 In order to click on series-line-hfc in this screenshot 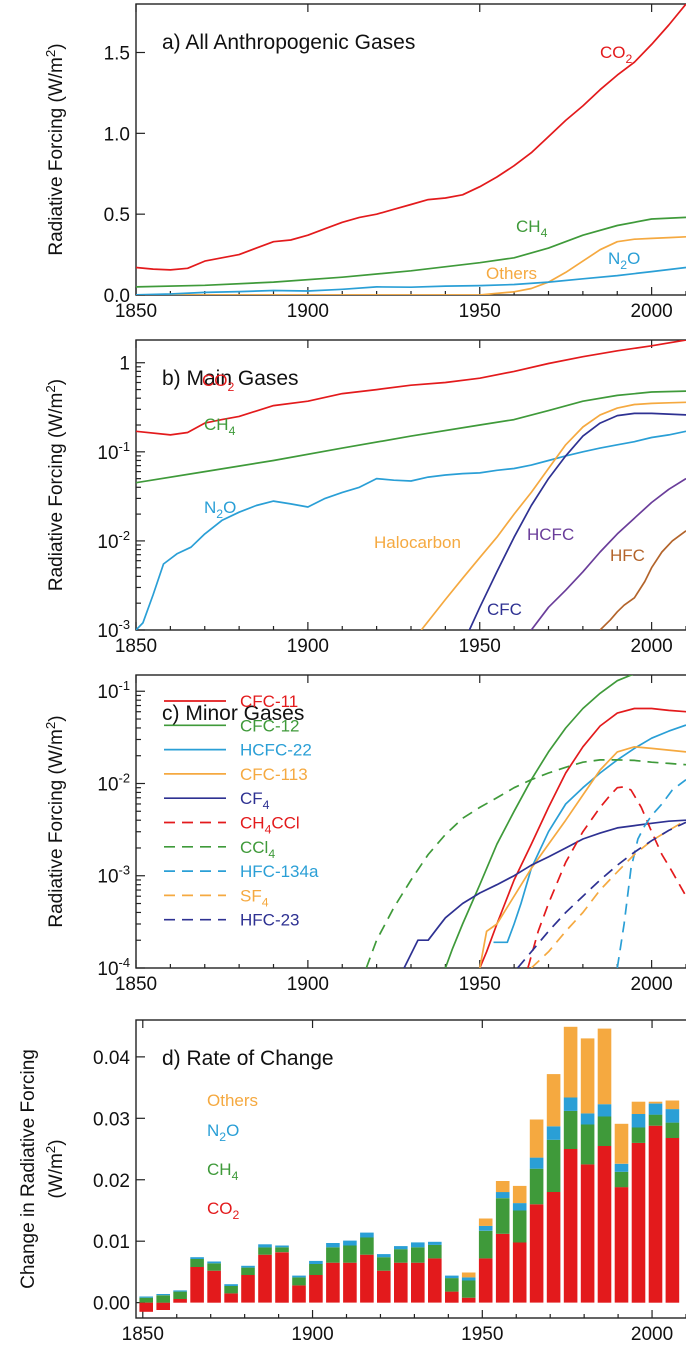, I will do `click(642, 580)`.